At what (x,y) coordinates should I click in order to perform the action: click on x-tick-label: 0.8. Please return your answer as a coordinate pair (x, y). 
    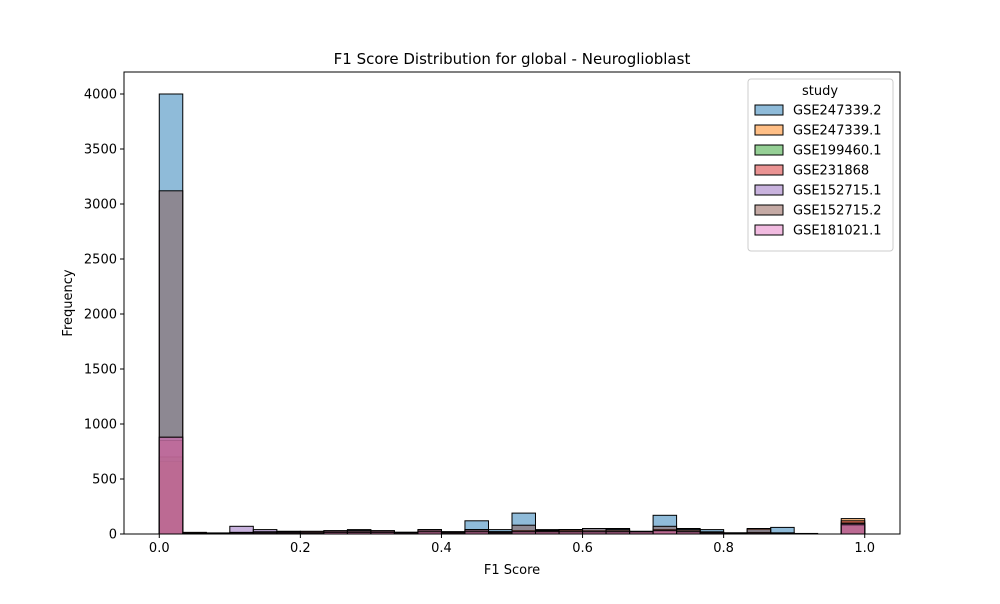
    Looking at the image, I should click on (723, 548).